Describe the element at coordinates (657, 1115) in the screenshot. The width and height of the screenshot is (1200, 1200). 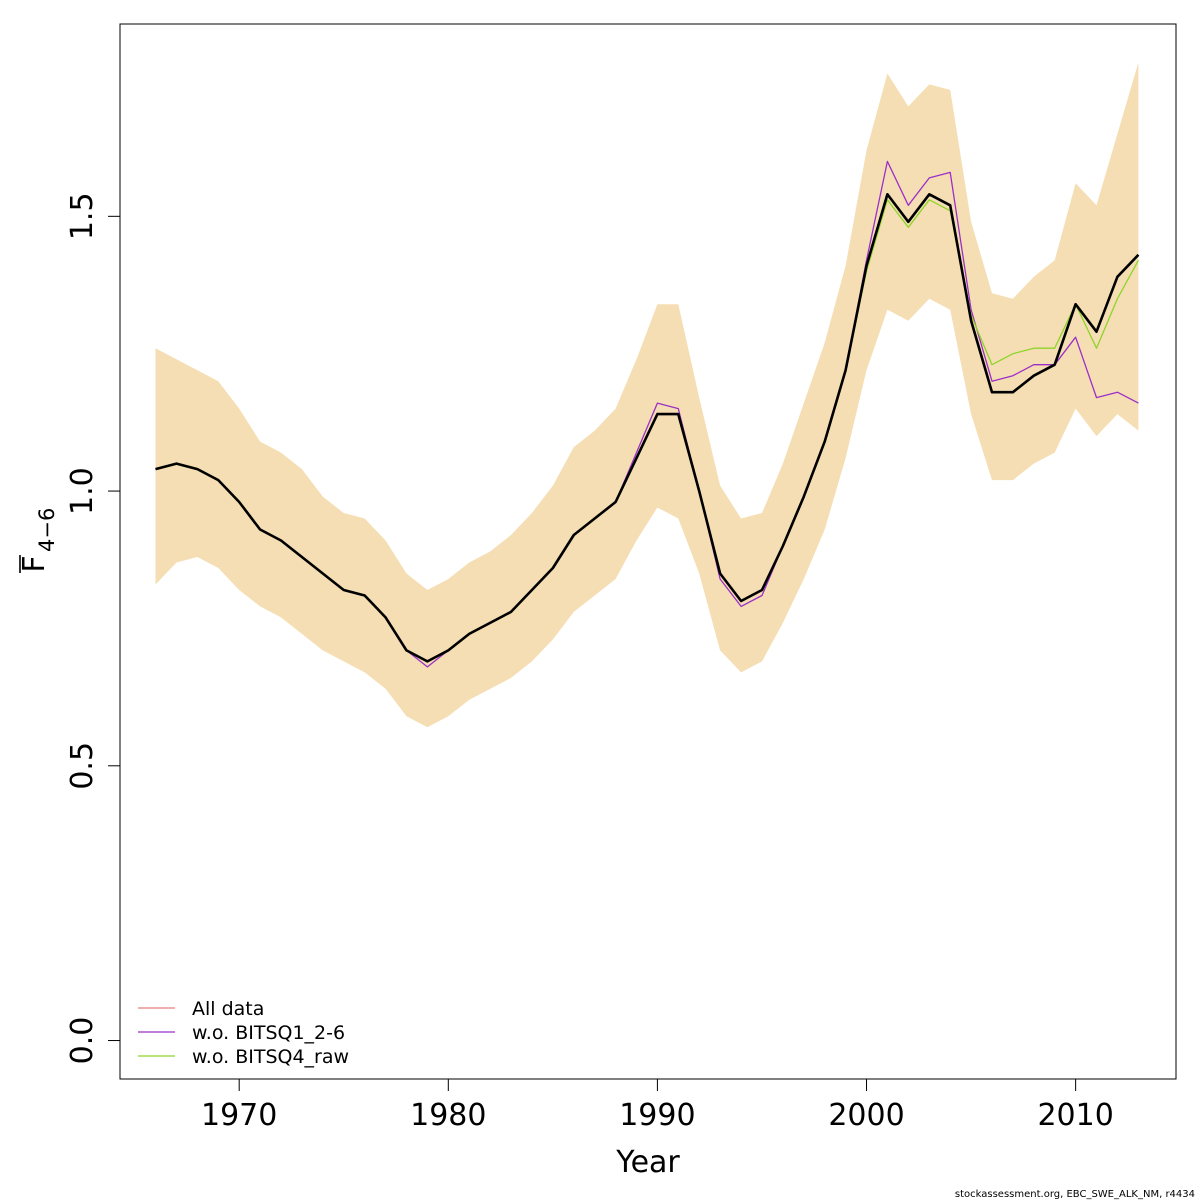
I see `x-tick-label-1990: 1990` at that location.